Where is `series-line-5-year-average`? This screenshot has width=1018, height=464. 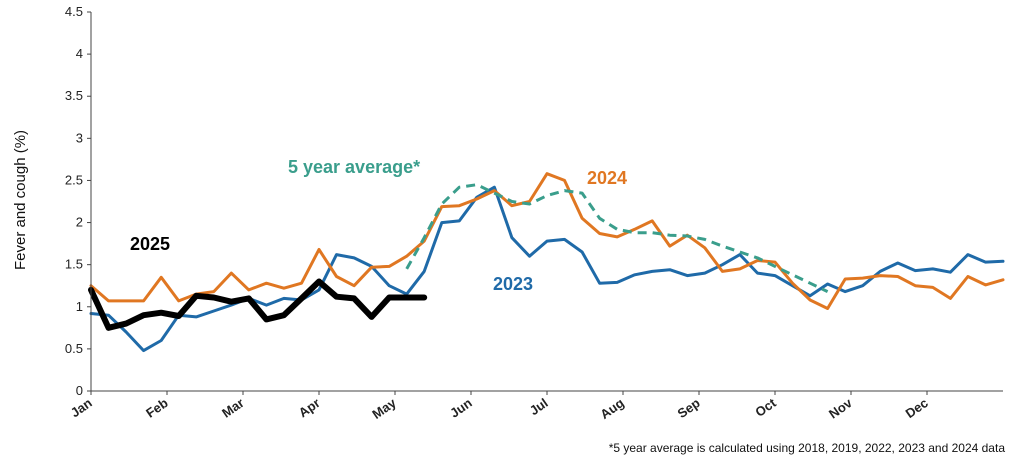
series-line-5-year-average is located at coordinates (617, 238).